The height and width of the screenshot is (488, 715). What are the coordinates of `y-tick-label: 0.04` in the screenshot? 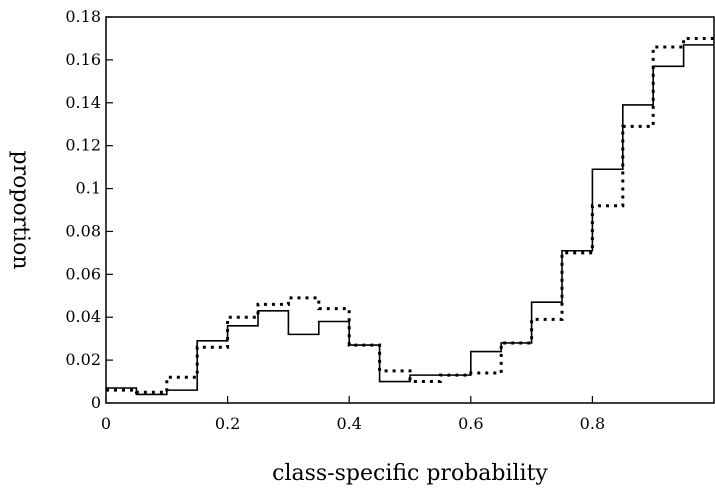 It's located at (83, 316).